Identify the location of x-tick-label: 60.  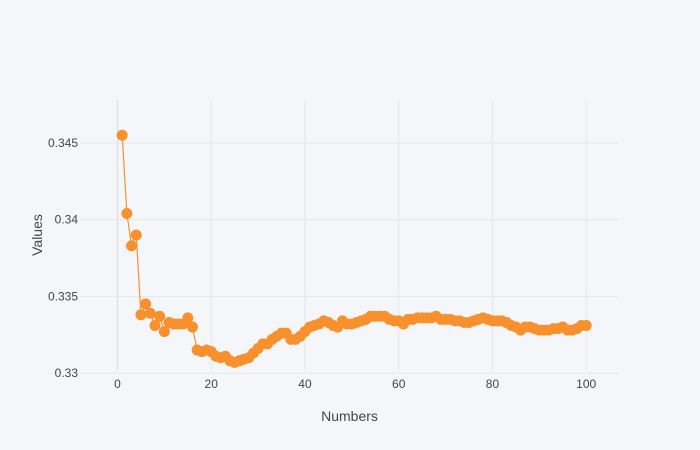
(399, 384).